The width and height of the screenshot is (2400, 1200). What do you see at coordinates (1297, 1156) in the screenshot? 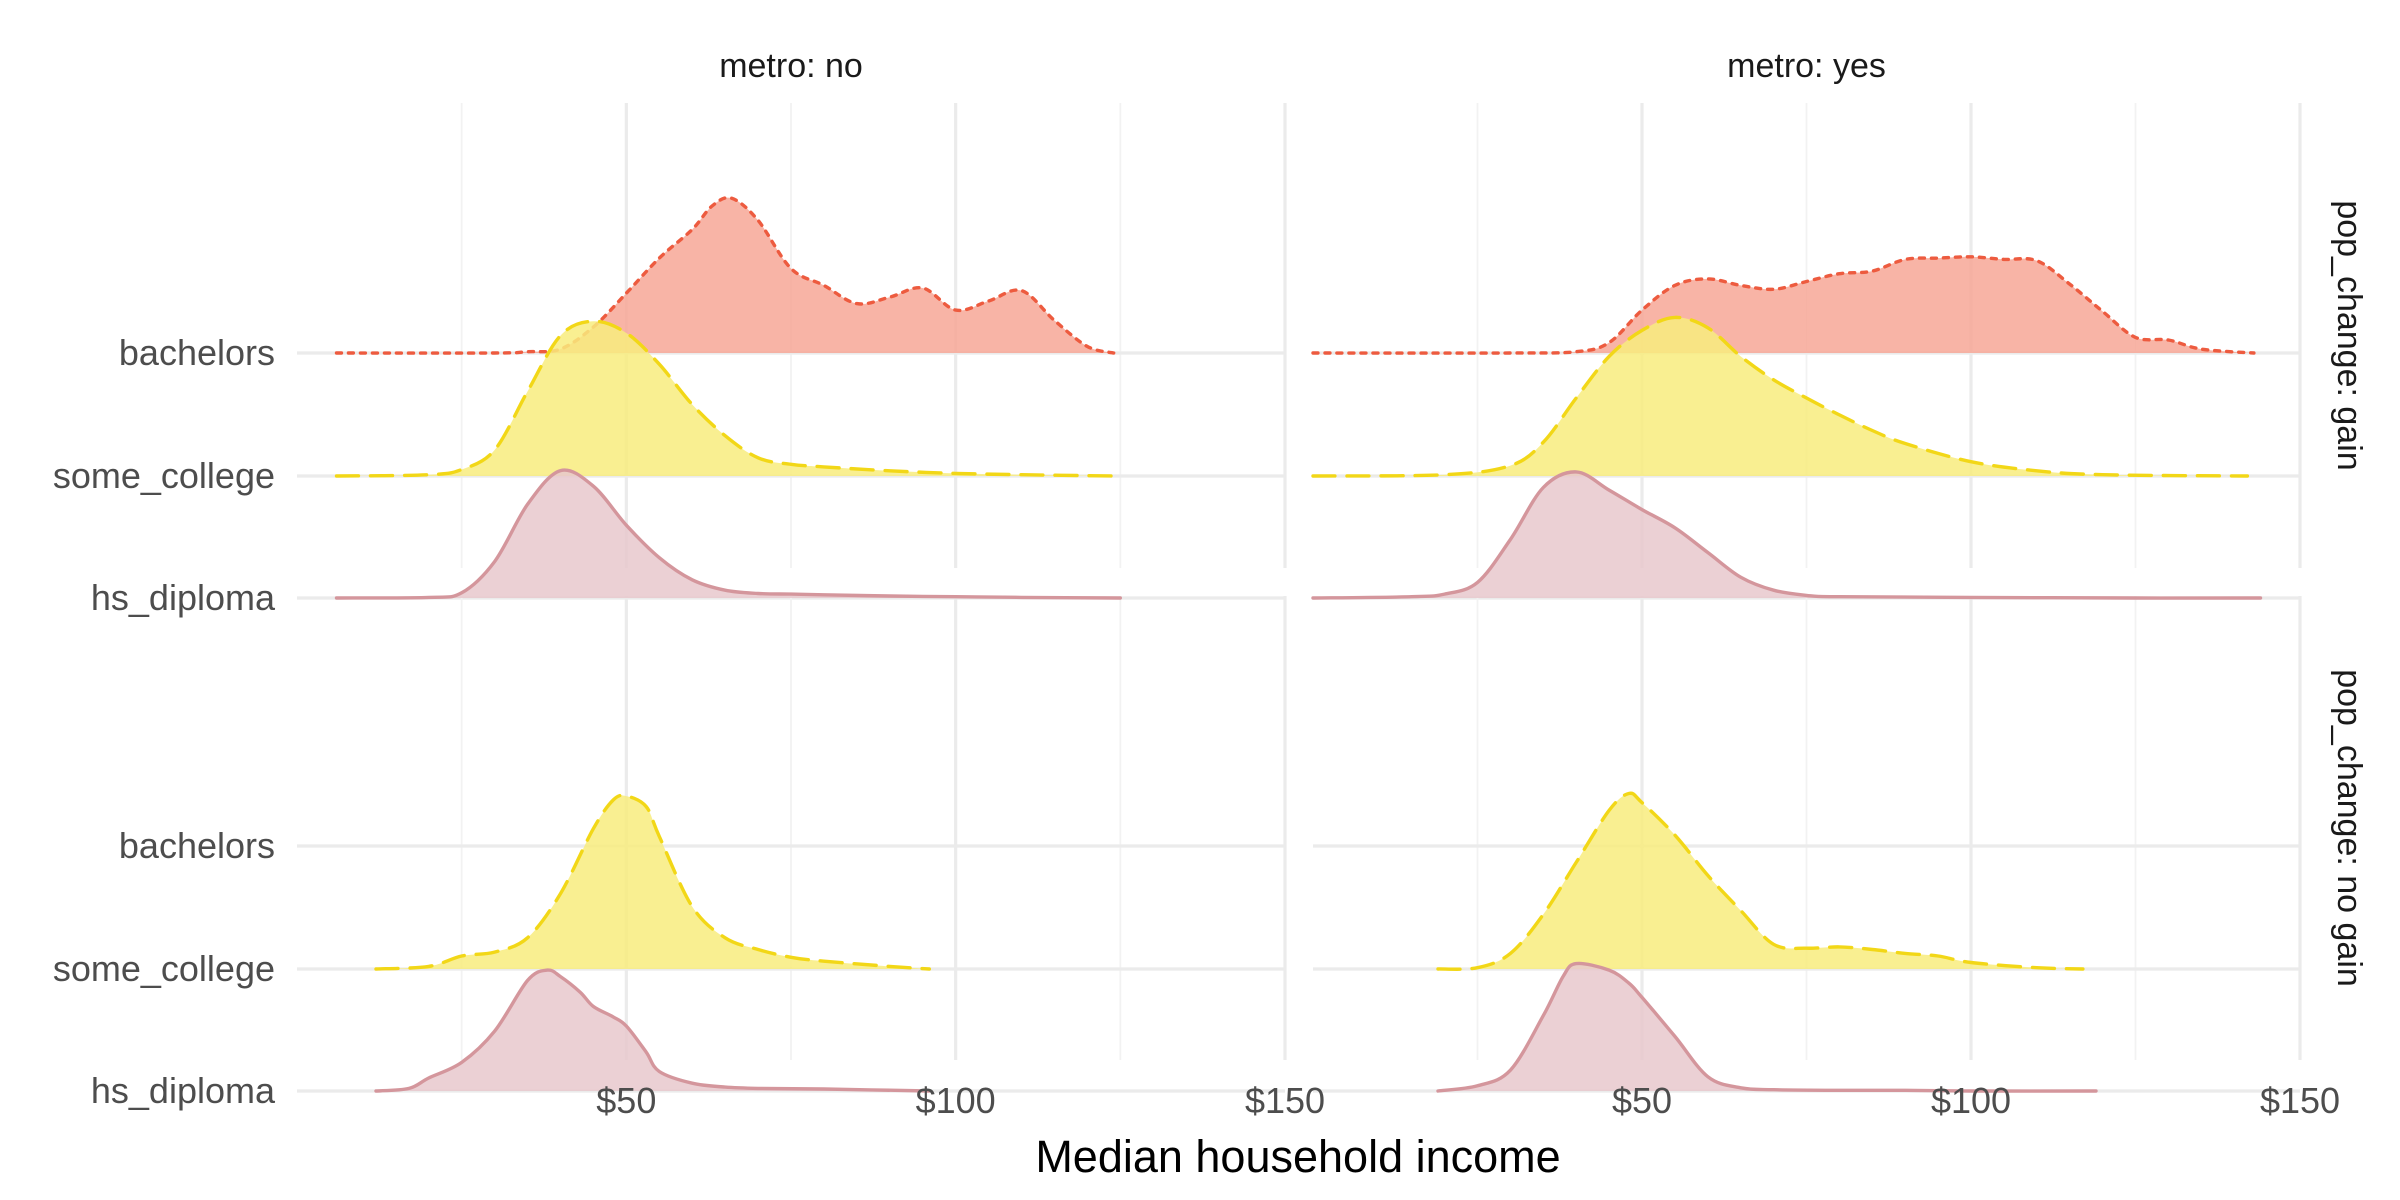
I see `x-axis-title: Median household income` at bounding box center [1297, 1156].